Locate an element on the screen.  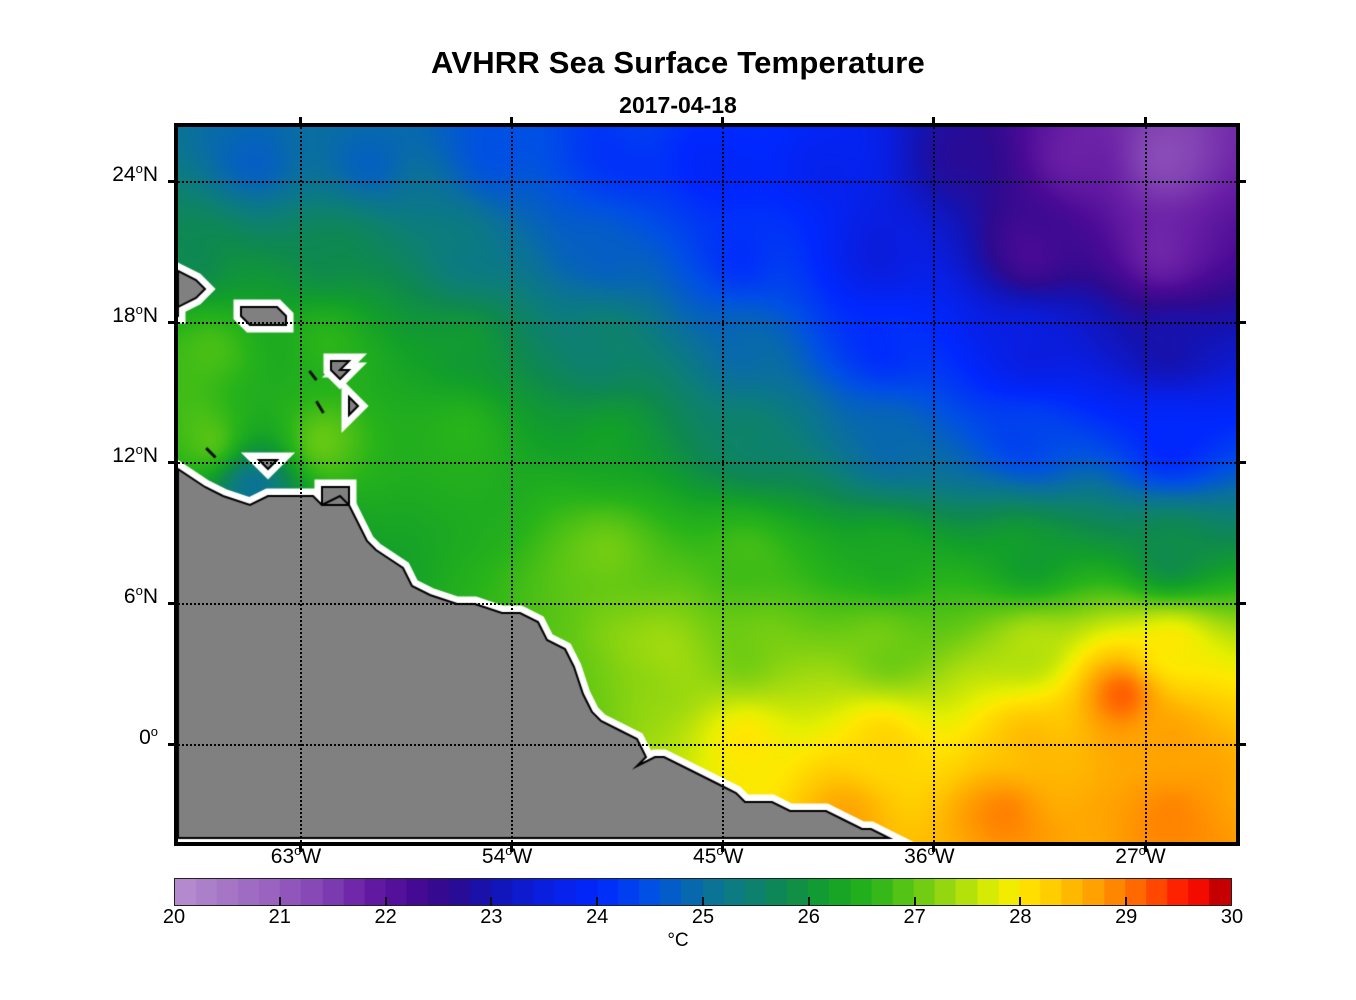
colorbar-tick-label: 22 is located at coordinates (385, 917).